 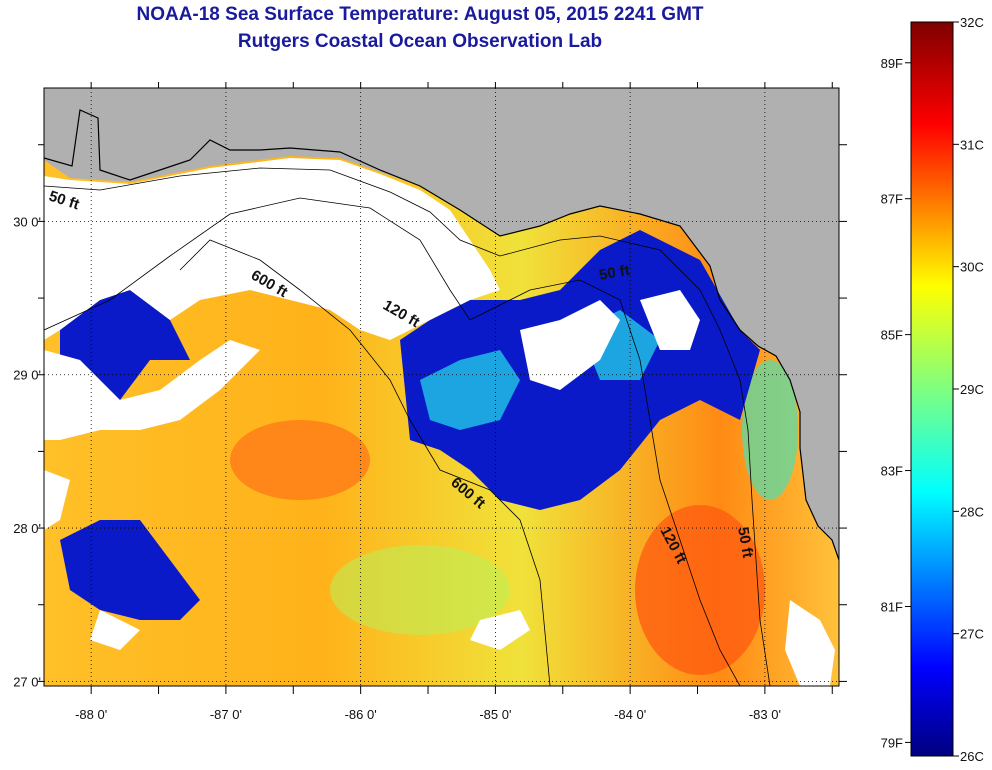 What do you see at coordinates (470, 390) in the screenshot?
I see `mid-water-band` at bounding box center [470, 390].